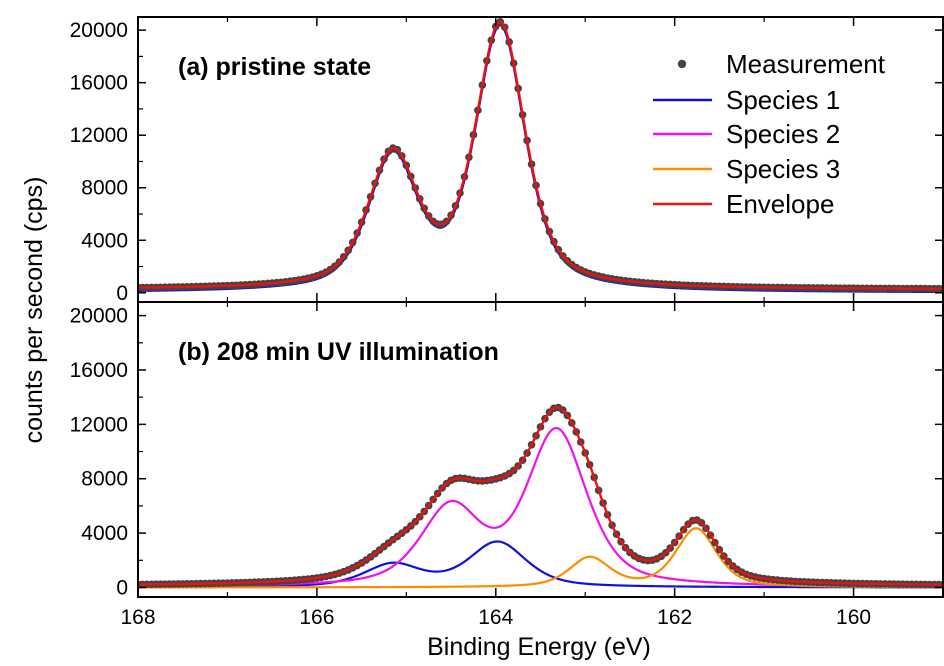  Describe the element at coordinates (682, 64) in the screenshot. I see `legend-marker-measurement` at that location.